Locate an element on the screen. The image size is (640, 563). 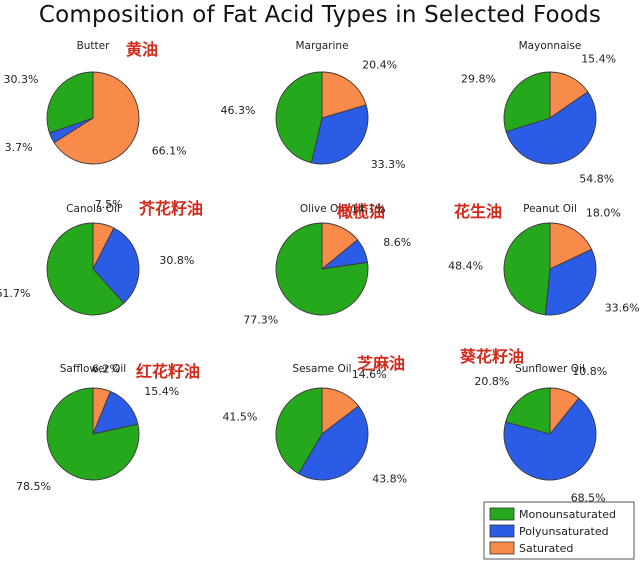
pie-title-sunflower-oil: Sunflower Oil is located at coordinates (550, 369).